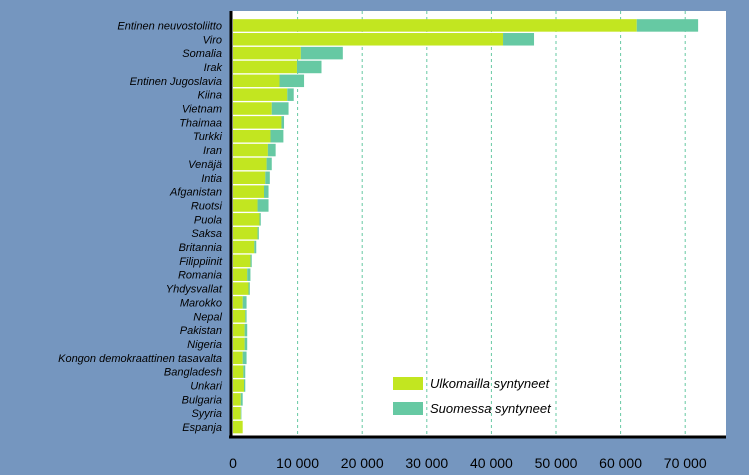 The height and width of the screenshot is (475, 749). What do you see at coordinates (556, 463) in the screenshot?
I see `x-tick-label: 50 000` at bounding box center [556, 463].